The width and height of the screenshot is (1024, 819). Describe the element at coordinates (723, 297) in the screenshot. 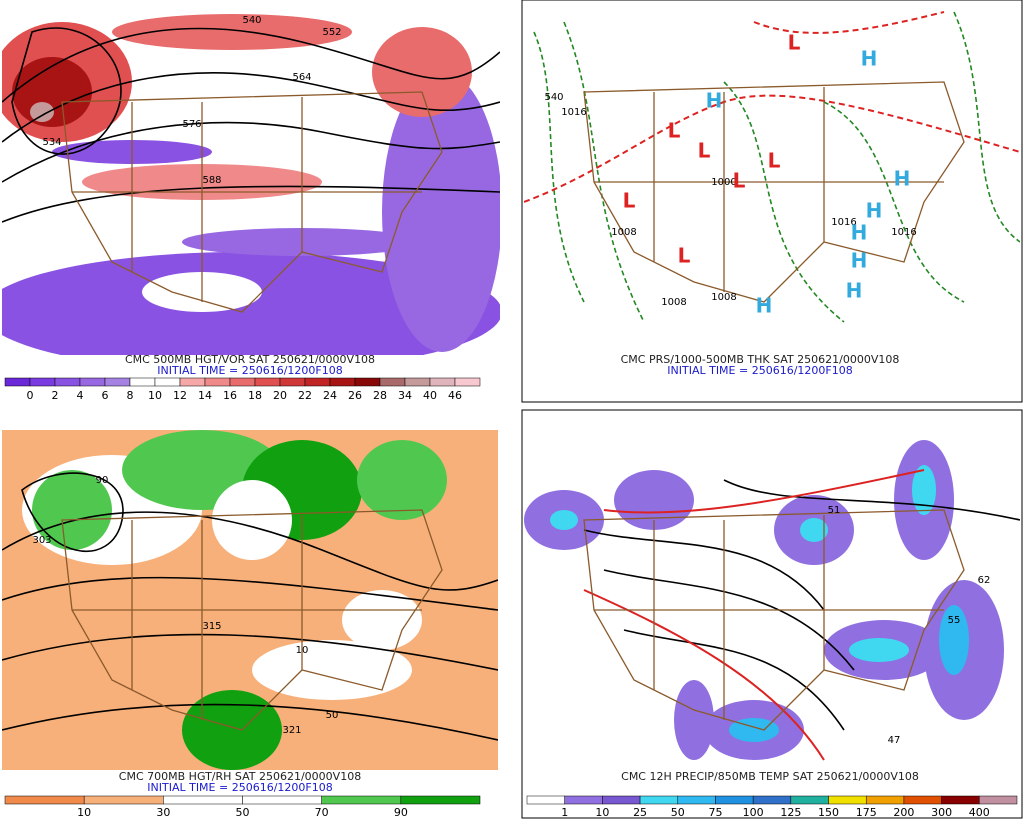

I see `contour-label: 1008` at that location.